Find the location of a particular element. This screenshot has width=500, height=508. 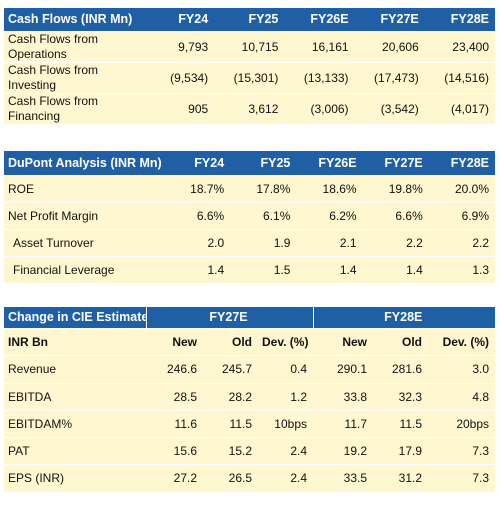

table-row: PAT 15.6 15.2 2.4 19.2 17.9 7.3 is located at coordinates (250, 450).